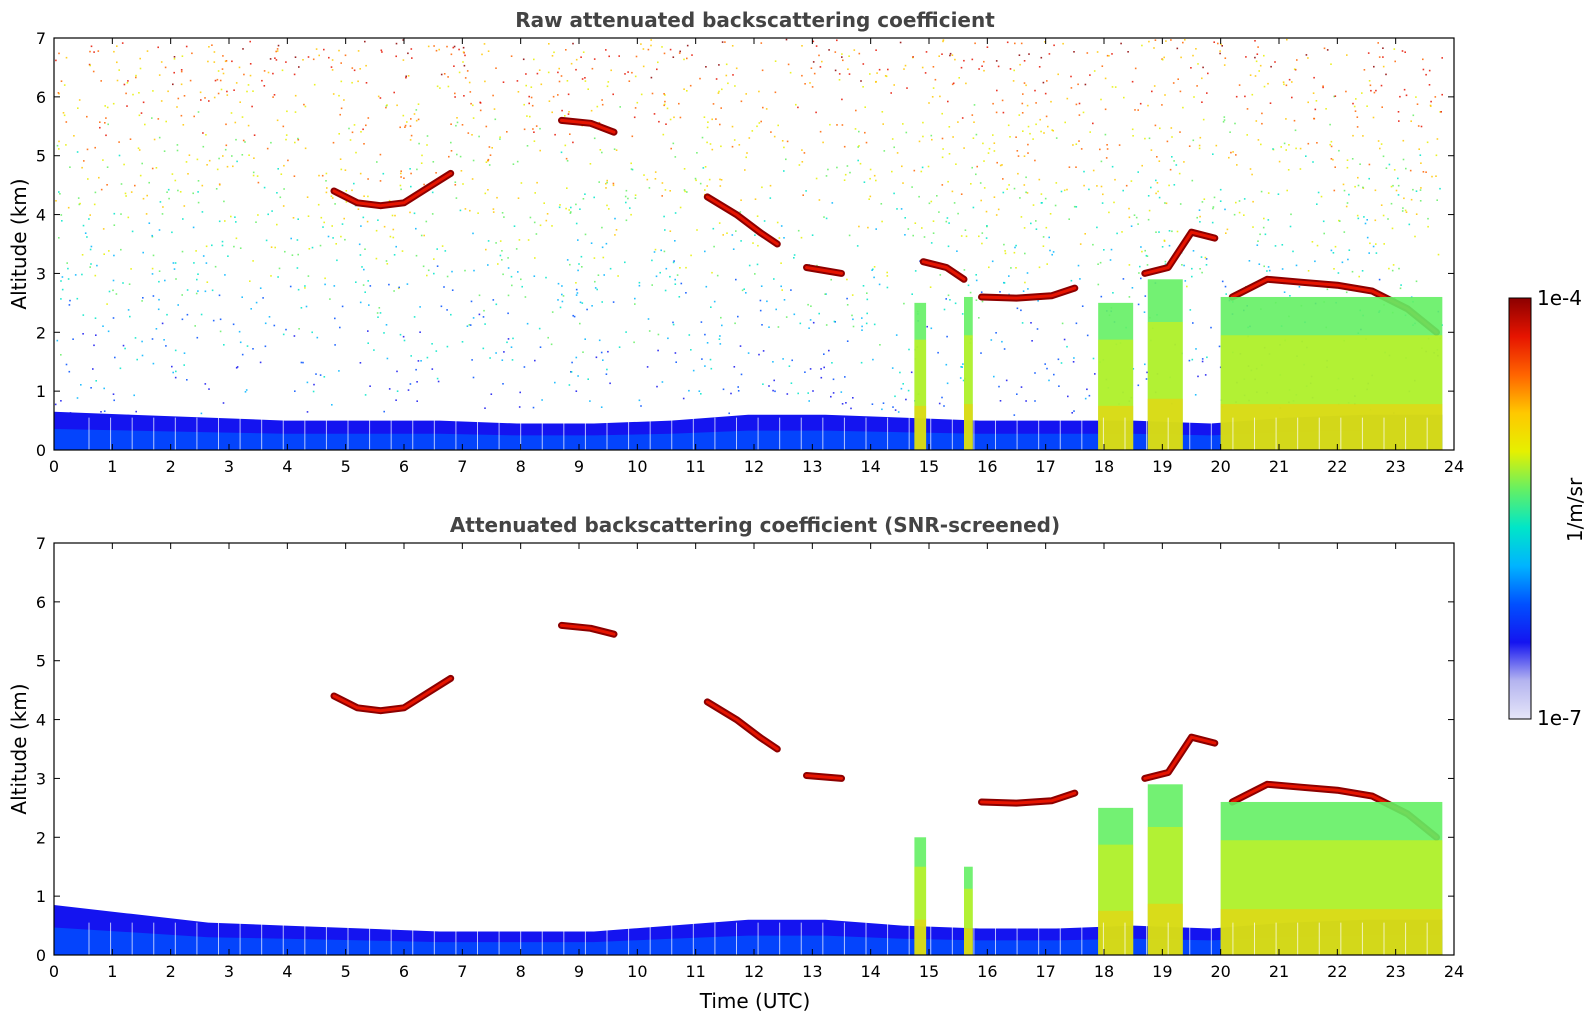 The image size is (1595, 1020). What do you see at coordinates (54, 971) in the screenshot?
I see `x-tick-label: 0` at bounding box center [54, 971].